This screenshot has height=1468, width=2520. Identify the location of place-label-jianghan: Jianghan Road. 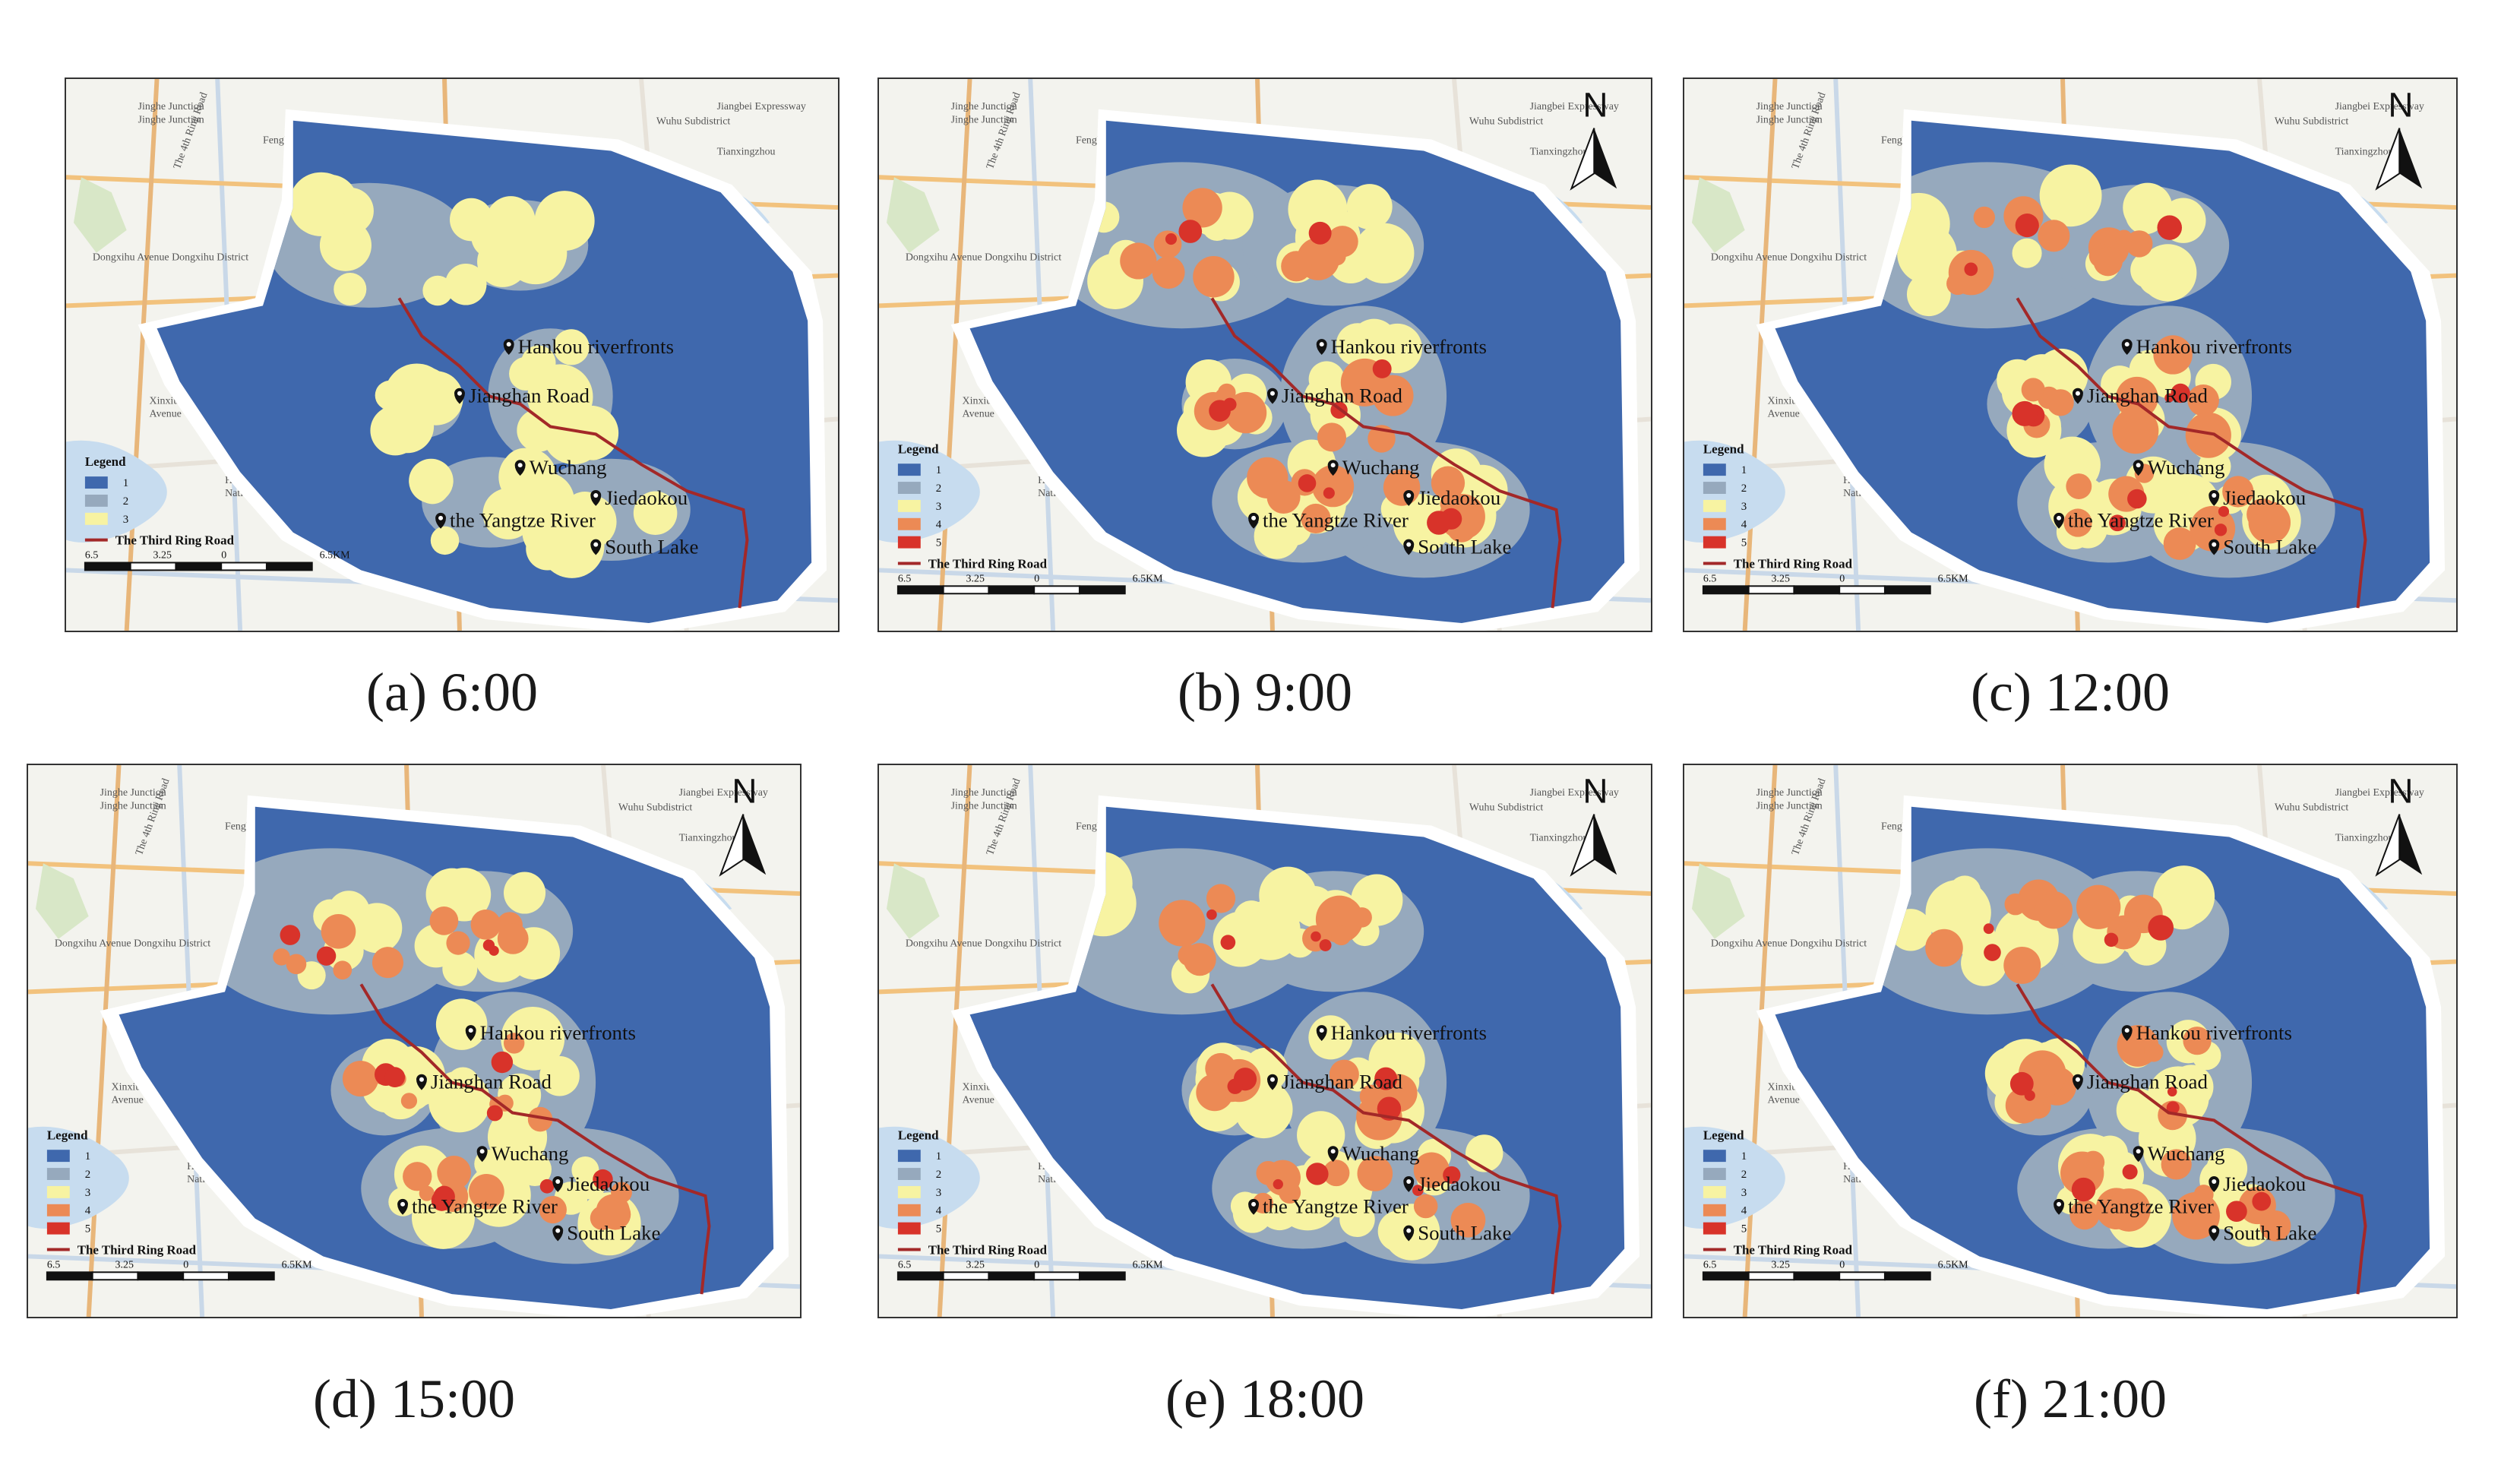
(1342, 1082).